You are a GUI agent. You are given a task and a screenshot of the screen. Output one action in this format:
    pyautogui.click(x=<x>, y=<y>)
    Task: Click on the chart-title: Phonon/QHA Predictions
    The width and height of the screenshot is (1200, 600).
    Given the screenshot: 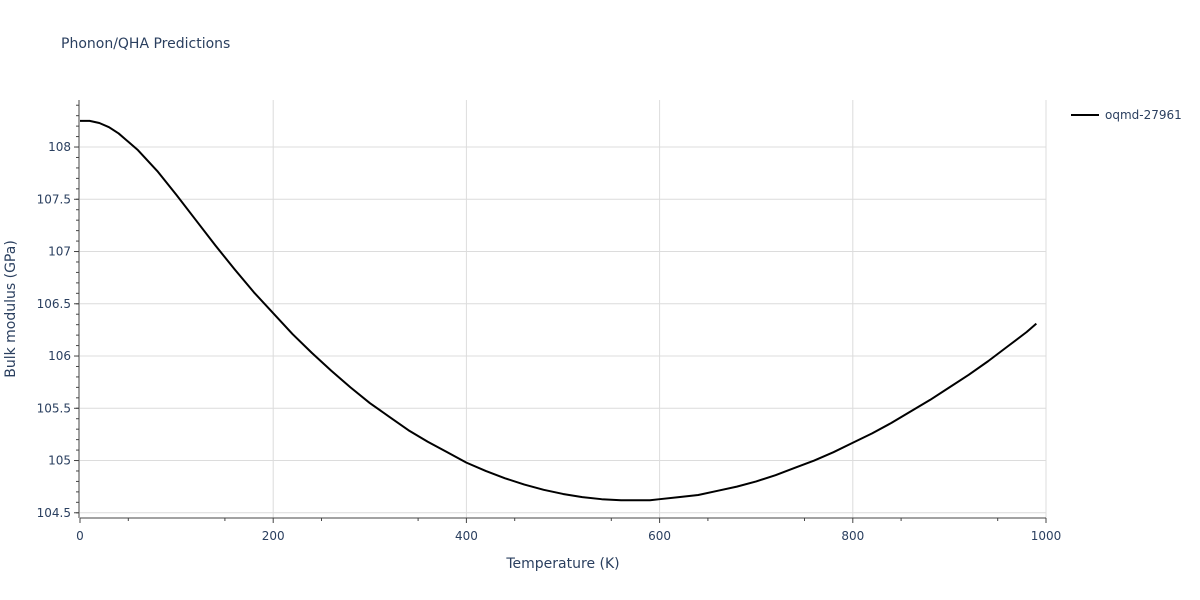 What is the action you would take?
    pyautogui.click(x=146, y=44)
    